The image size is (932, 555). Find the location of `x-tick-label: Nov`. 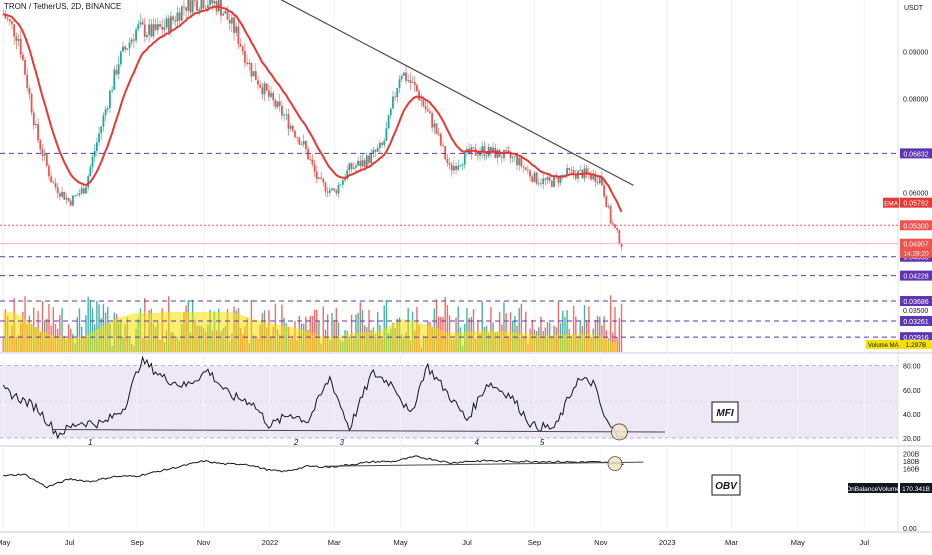

x-tick-label: Nov is located at coordinates (601, 542).